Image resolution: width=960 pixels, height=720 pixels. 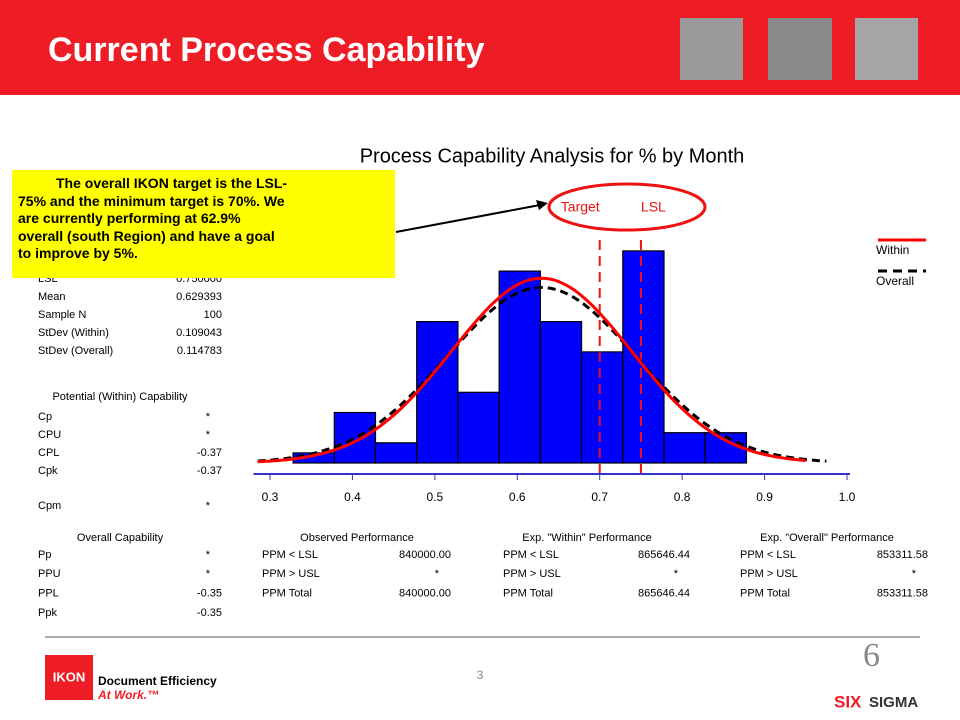 I want to click on logo-box, so click(x=69, y=677).